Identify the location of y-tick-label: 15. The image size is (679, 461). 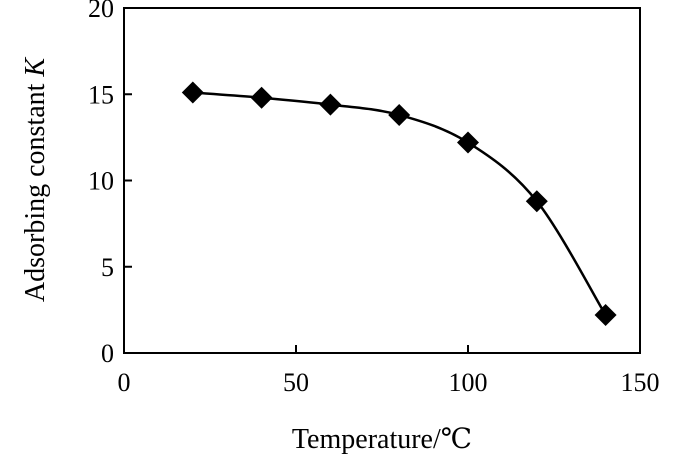
(101, 94).